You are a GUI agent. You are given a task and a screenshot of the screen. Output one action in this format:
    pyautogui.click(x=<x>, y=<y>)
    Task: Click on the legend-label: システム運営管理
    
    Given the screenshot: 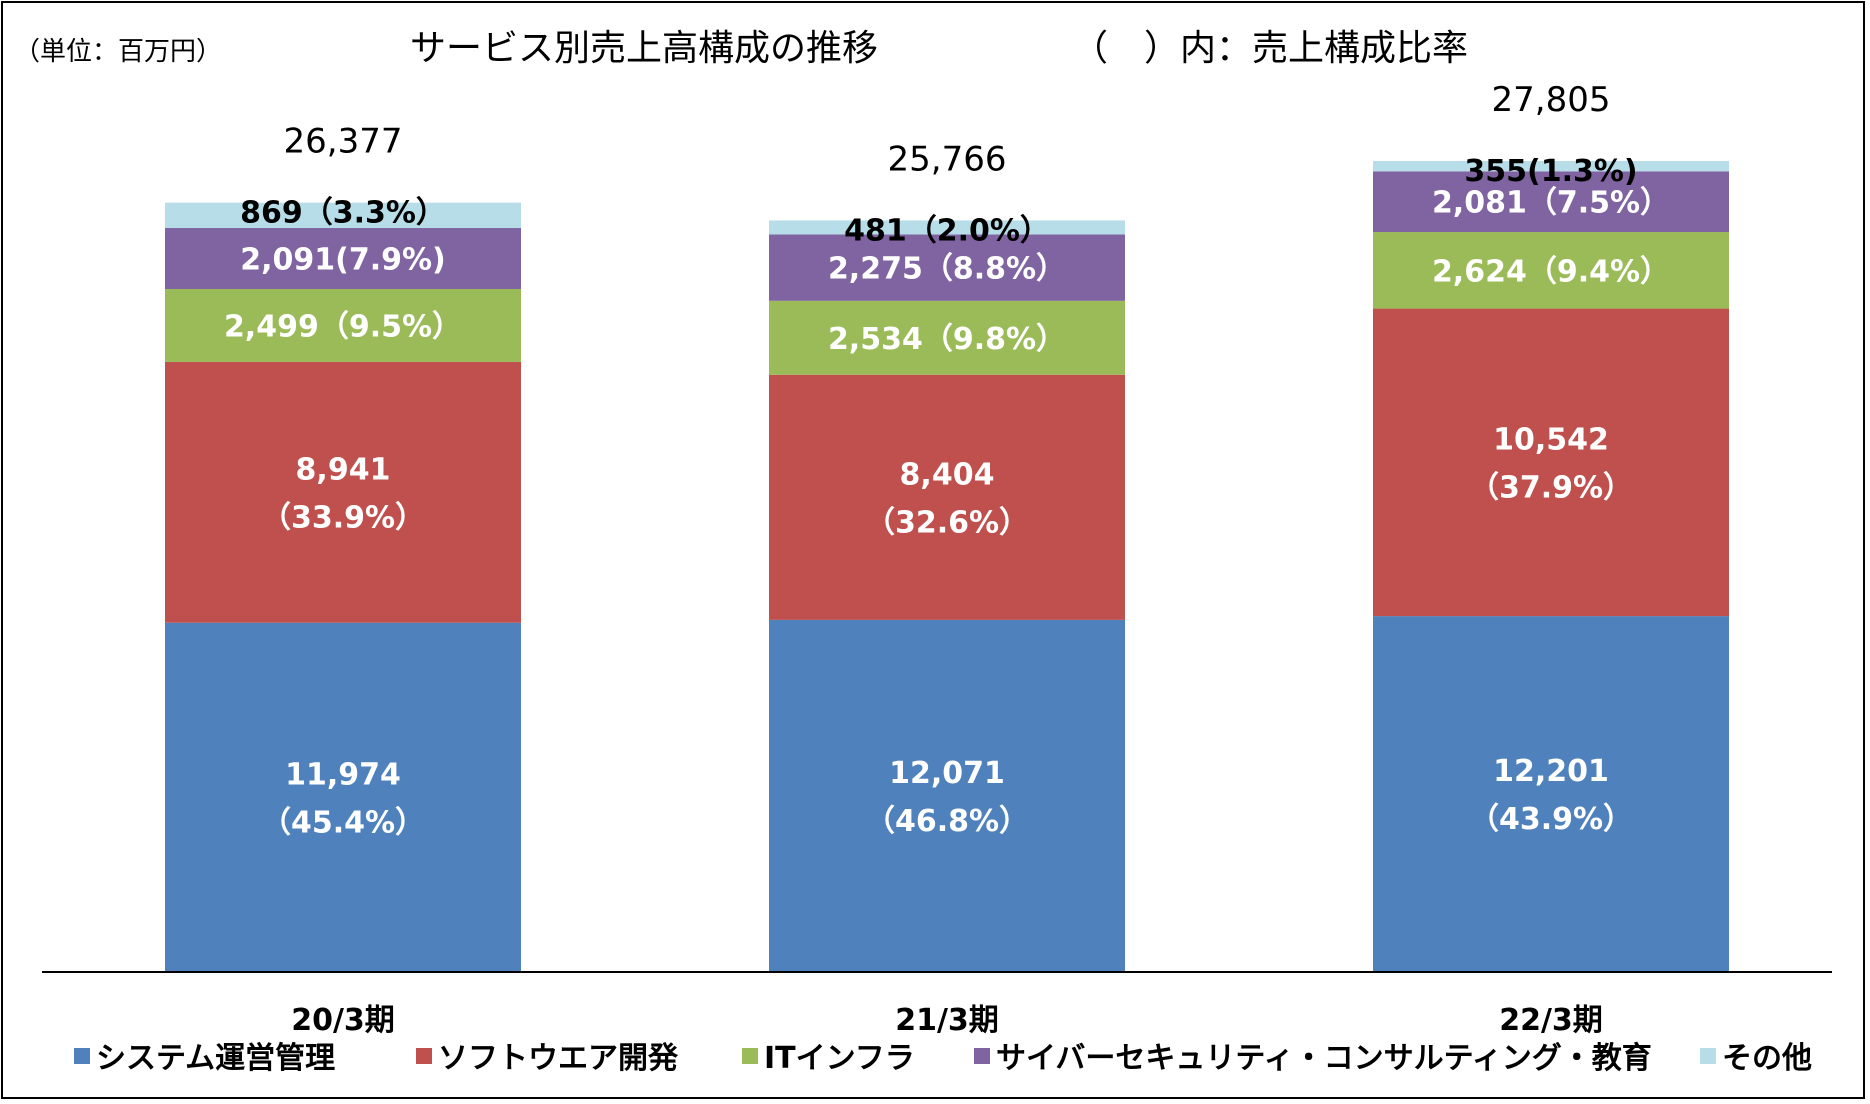 What is the action you would take?
    pyautogui.click(x=215, y=1058)
    